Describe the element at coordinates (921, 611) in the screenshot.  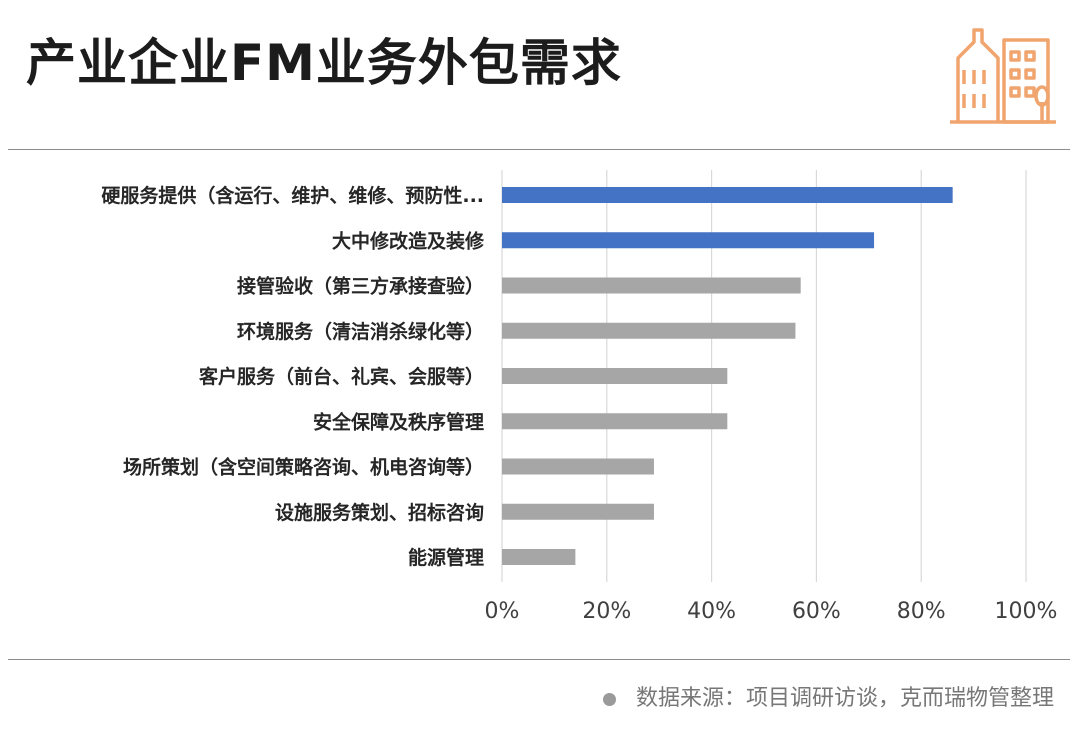
I see `x-tick-label: 80%` at that location.